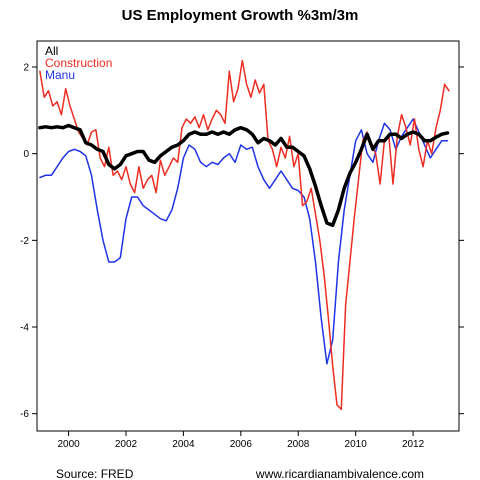  I want to click on legend-entry-manu: Manu, so click(60, 75).